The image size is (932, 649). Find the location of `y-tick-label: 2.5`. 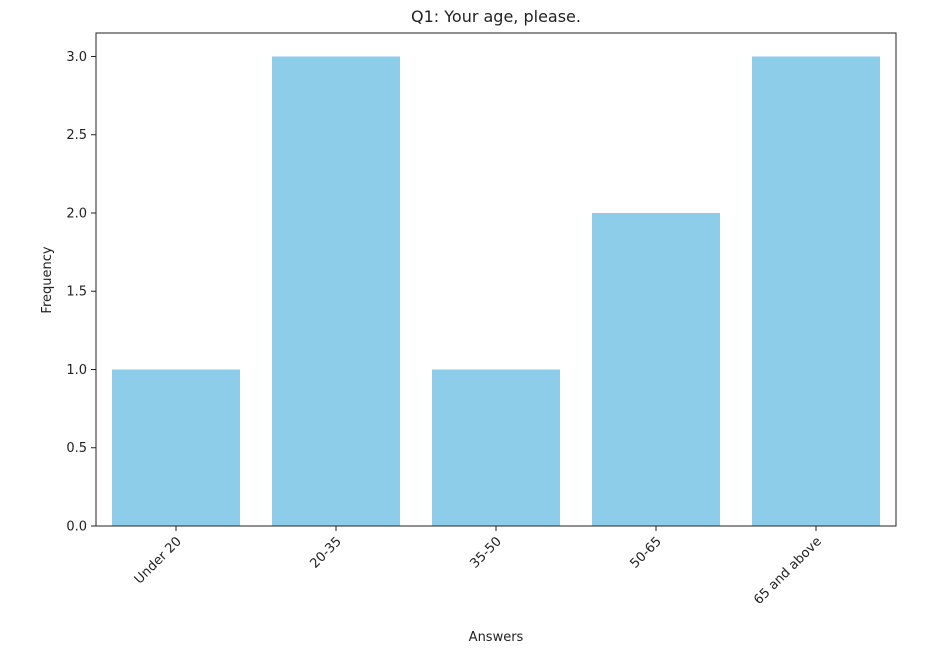

y-tick-label: 2.5 is located at coordinates (76, 135).